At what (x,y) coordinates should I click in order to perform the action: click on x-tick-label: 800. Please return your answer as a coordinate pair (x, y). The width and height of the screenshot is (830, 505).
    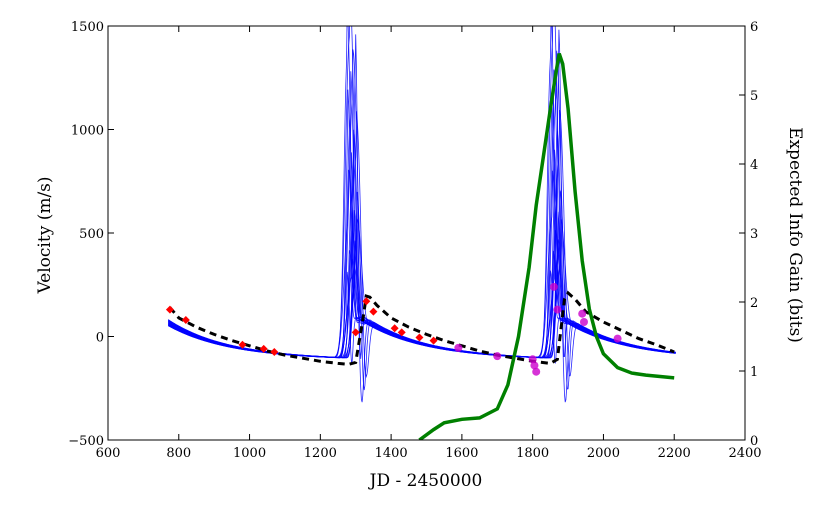
    Looking at the image, I should click on (178, 453).